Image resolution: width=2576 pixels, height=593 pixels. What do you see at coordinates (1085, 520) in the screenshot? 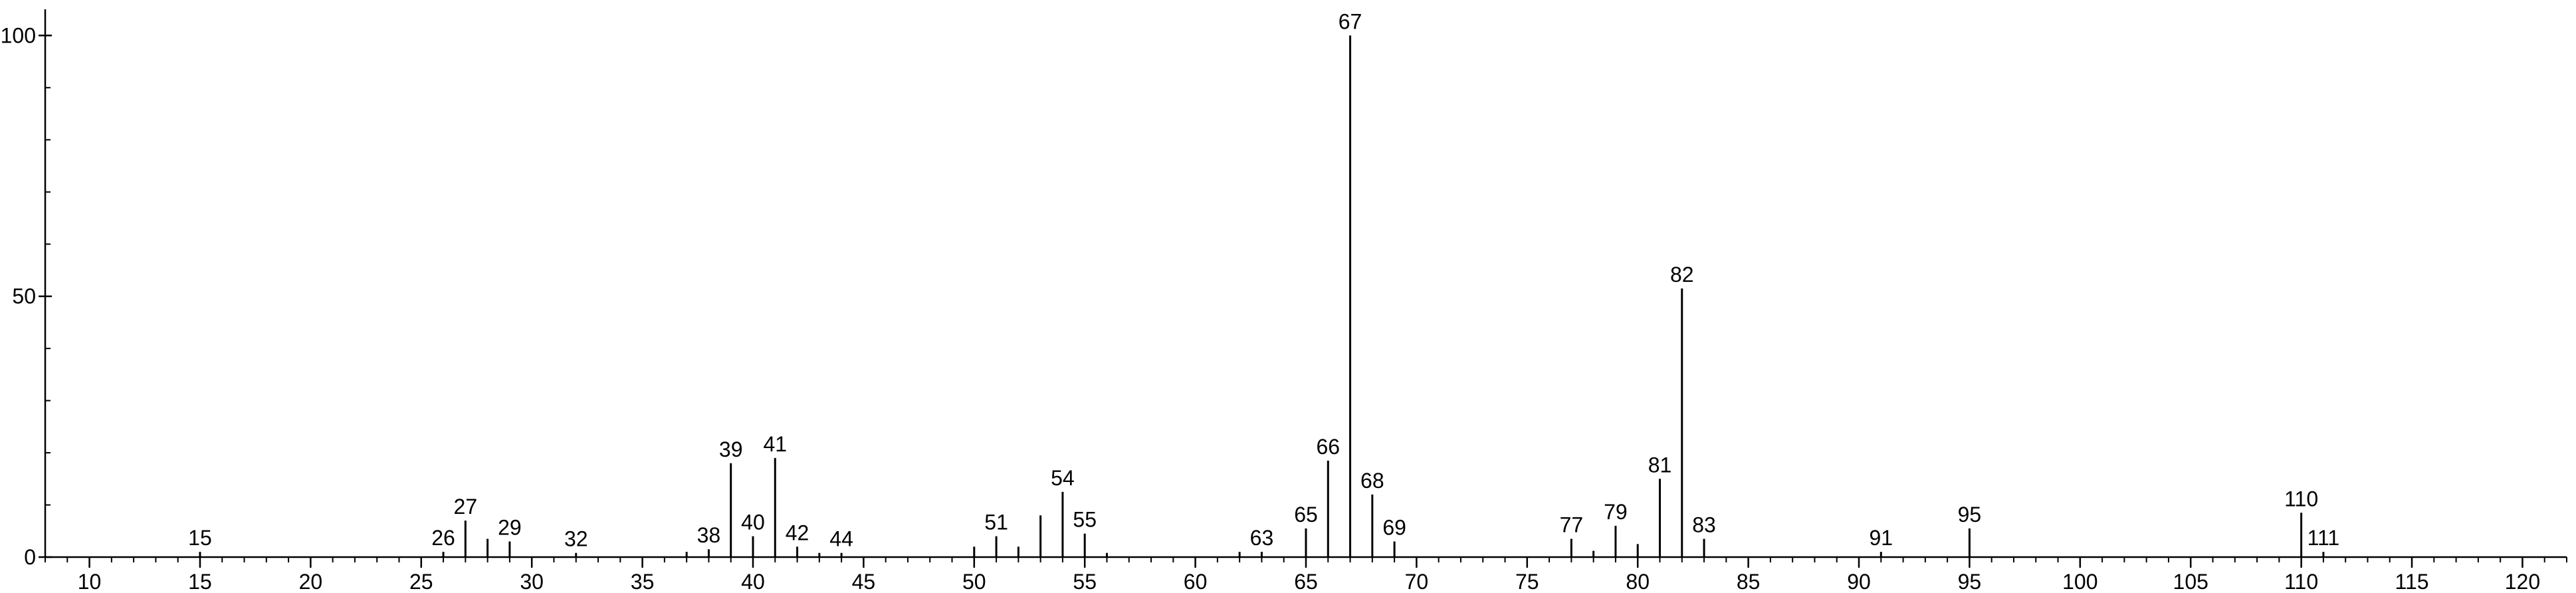
I see `peak-label-55: 55` at bounding box center [1085, 520].